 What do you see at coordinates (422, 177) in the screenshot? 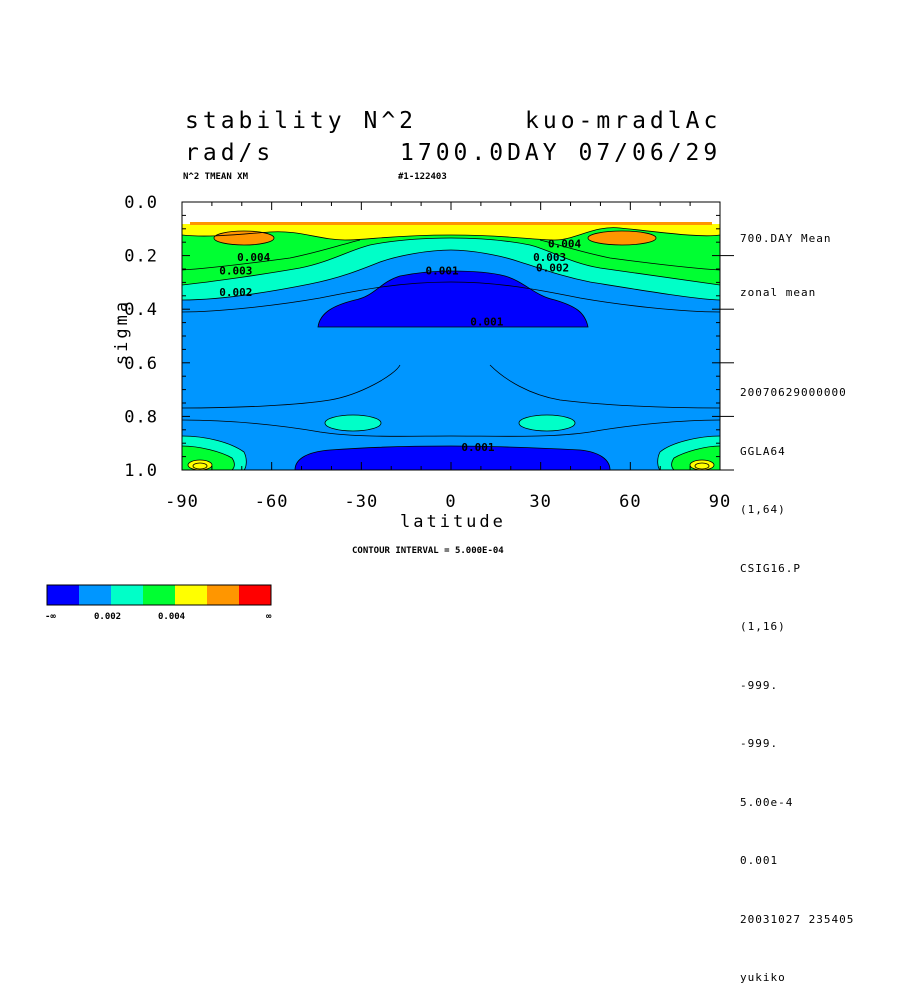
I see `run-id-label: #1-122403` at bounding box center [422, 177].